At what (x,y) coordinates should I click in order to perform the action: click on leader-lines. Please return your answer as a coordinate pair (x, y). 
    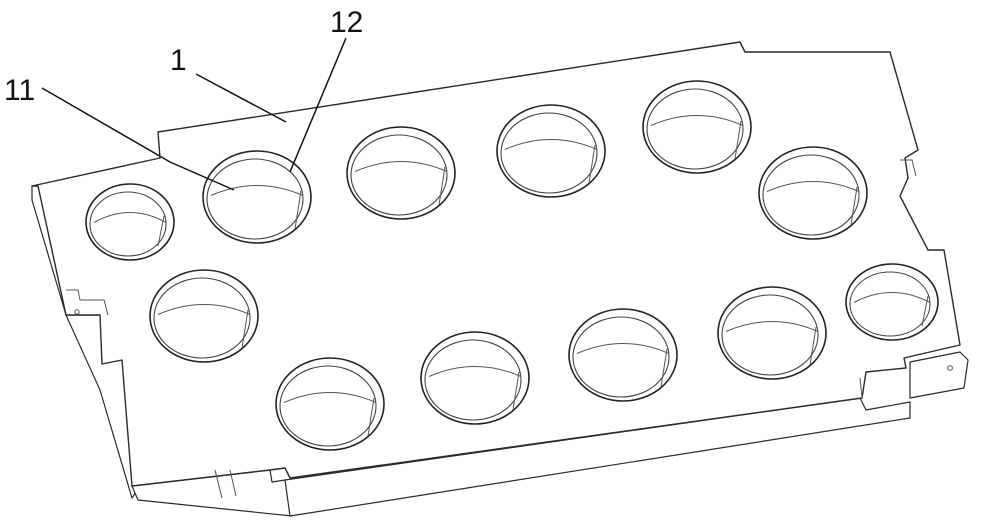
    Looking at the image, I should click on (194, 114).